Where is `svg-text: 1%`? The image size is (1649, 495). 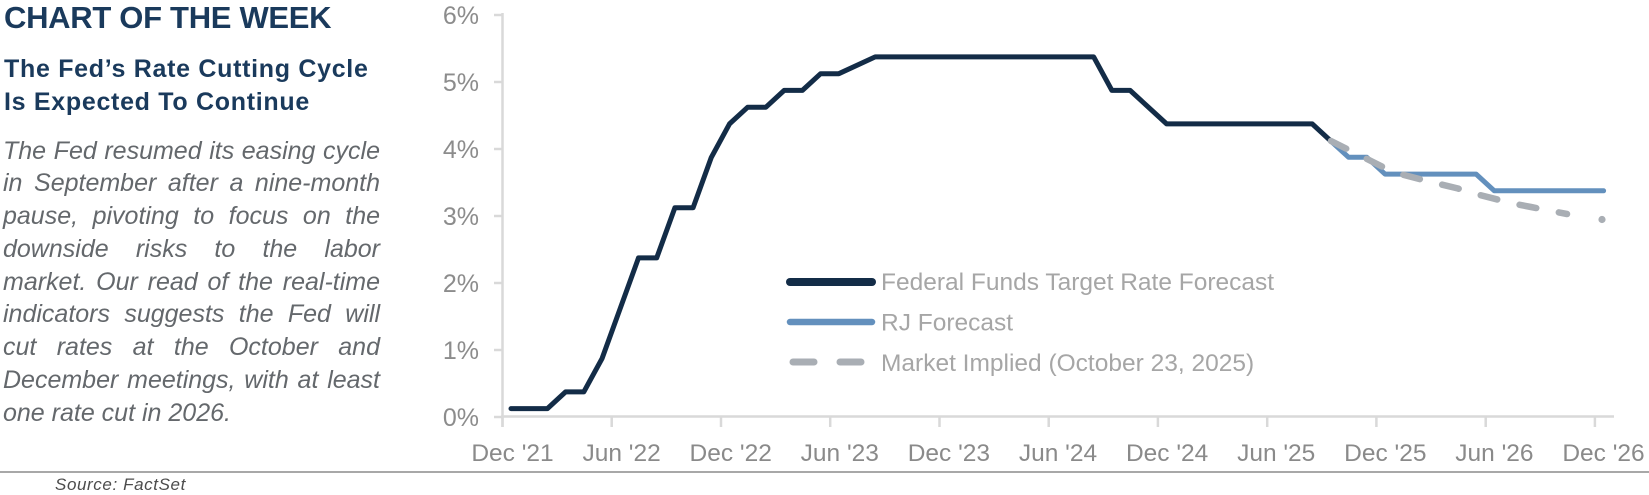
svg-text: 1% is located at coordinates (461, 351).